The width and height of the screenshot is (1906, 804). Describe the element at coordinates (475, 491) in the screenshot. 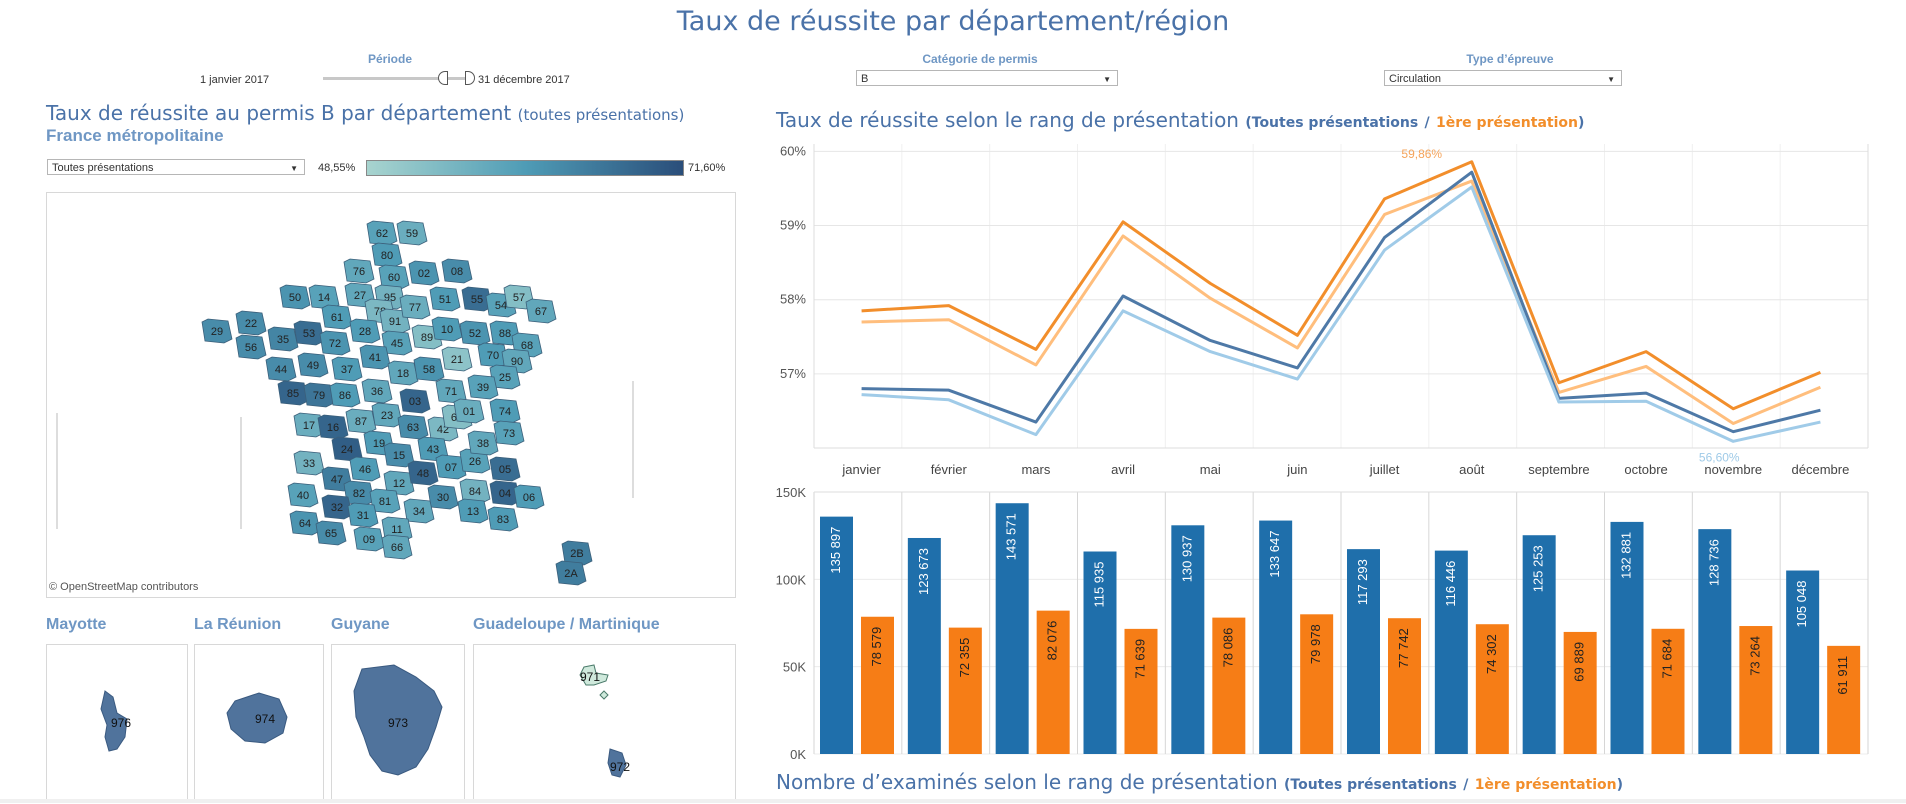

I see `department-84: 84` at that location.